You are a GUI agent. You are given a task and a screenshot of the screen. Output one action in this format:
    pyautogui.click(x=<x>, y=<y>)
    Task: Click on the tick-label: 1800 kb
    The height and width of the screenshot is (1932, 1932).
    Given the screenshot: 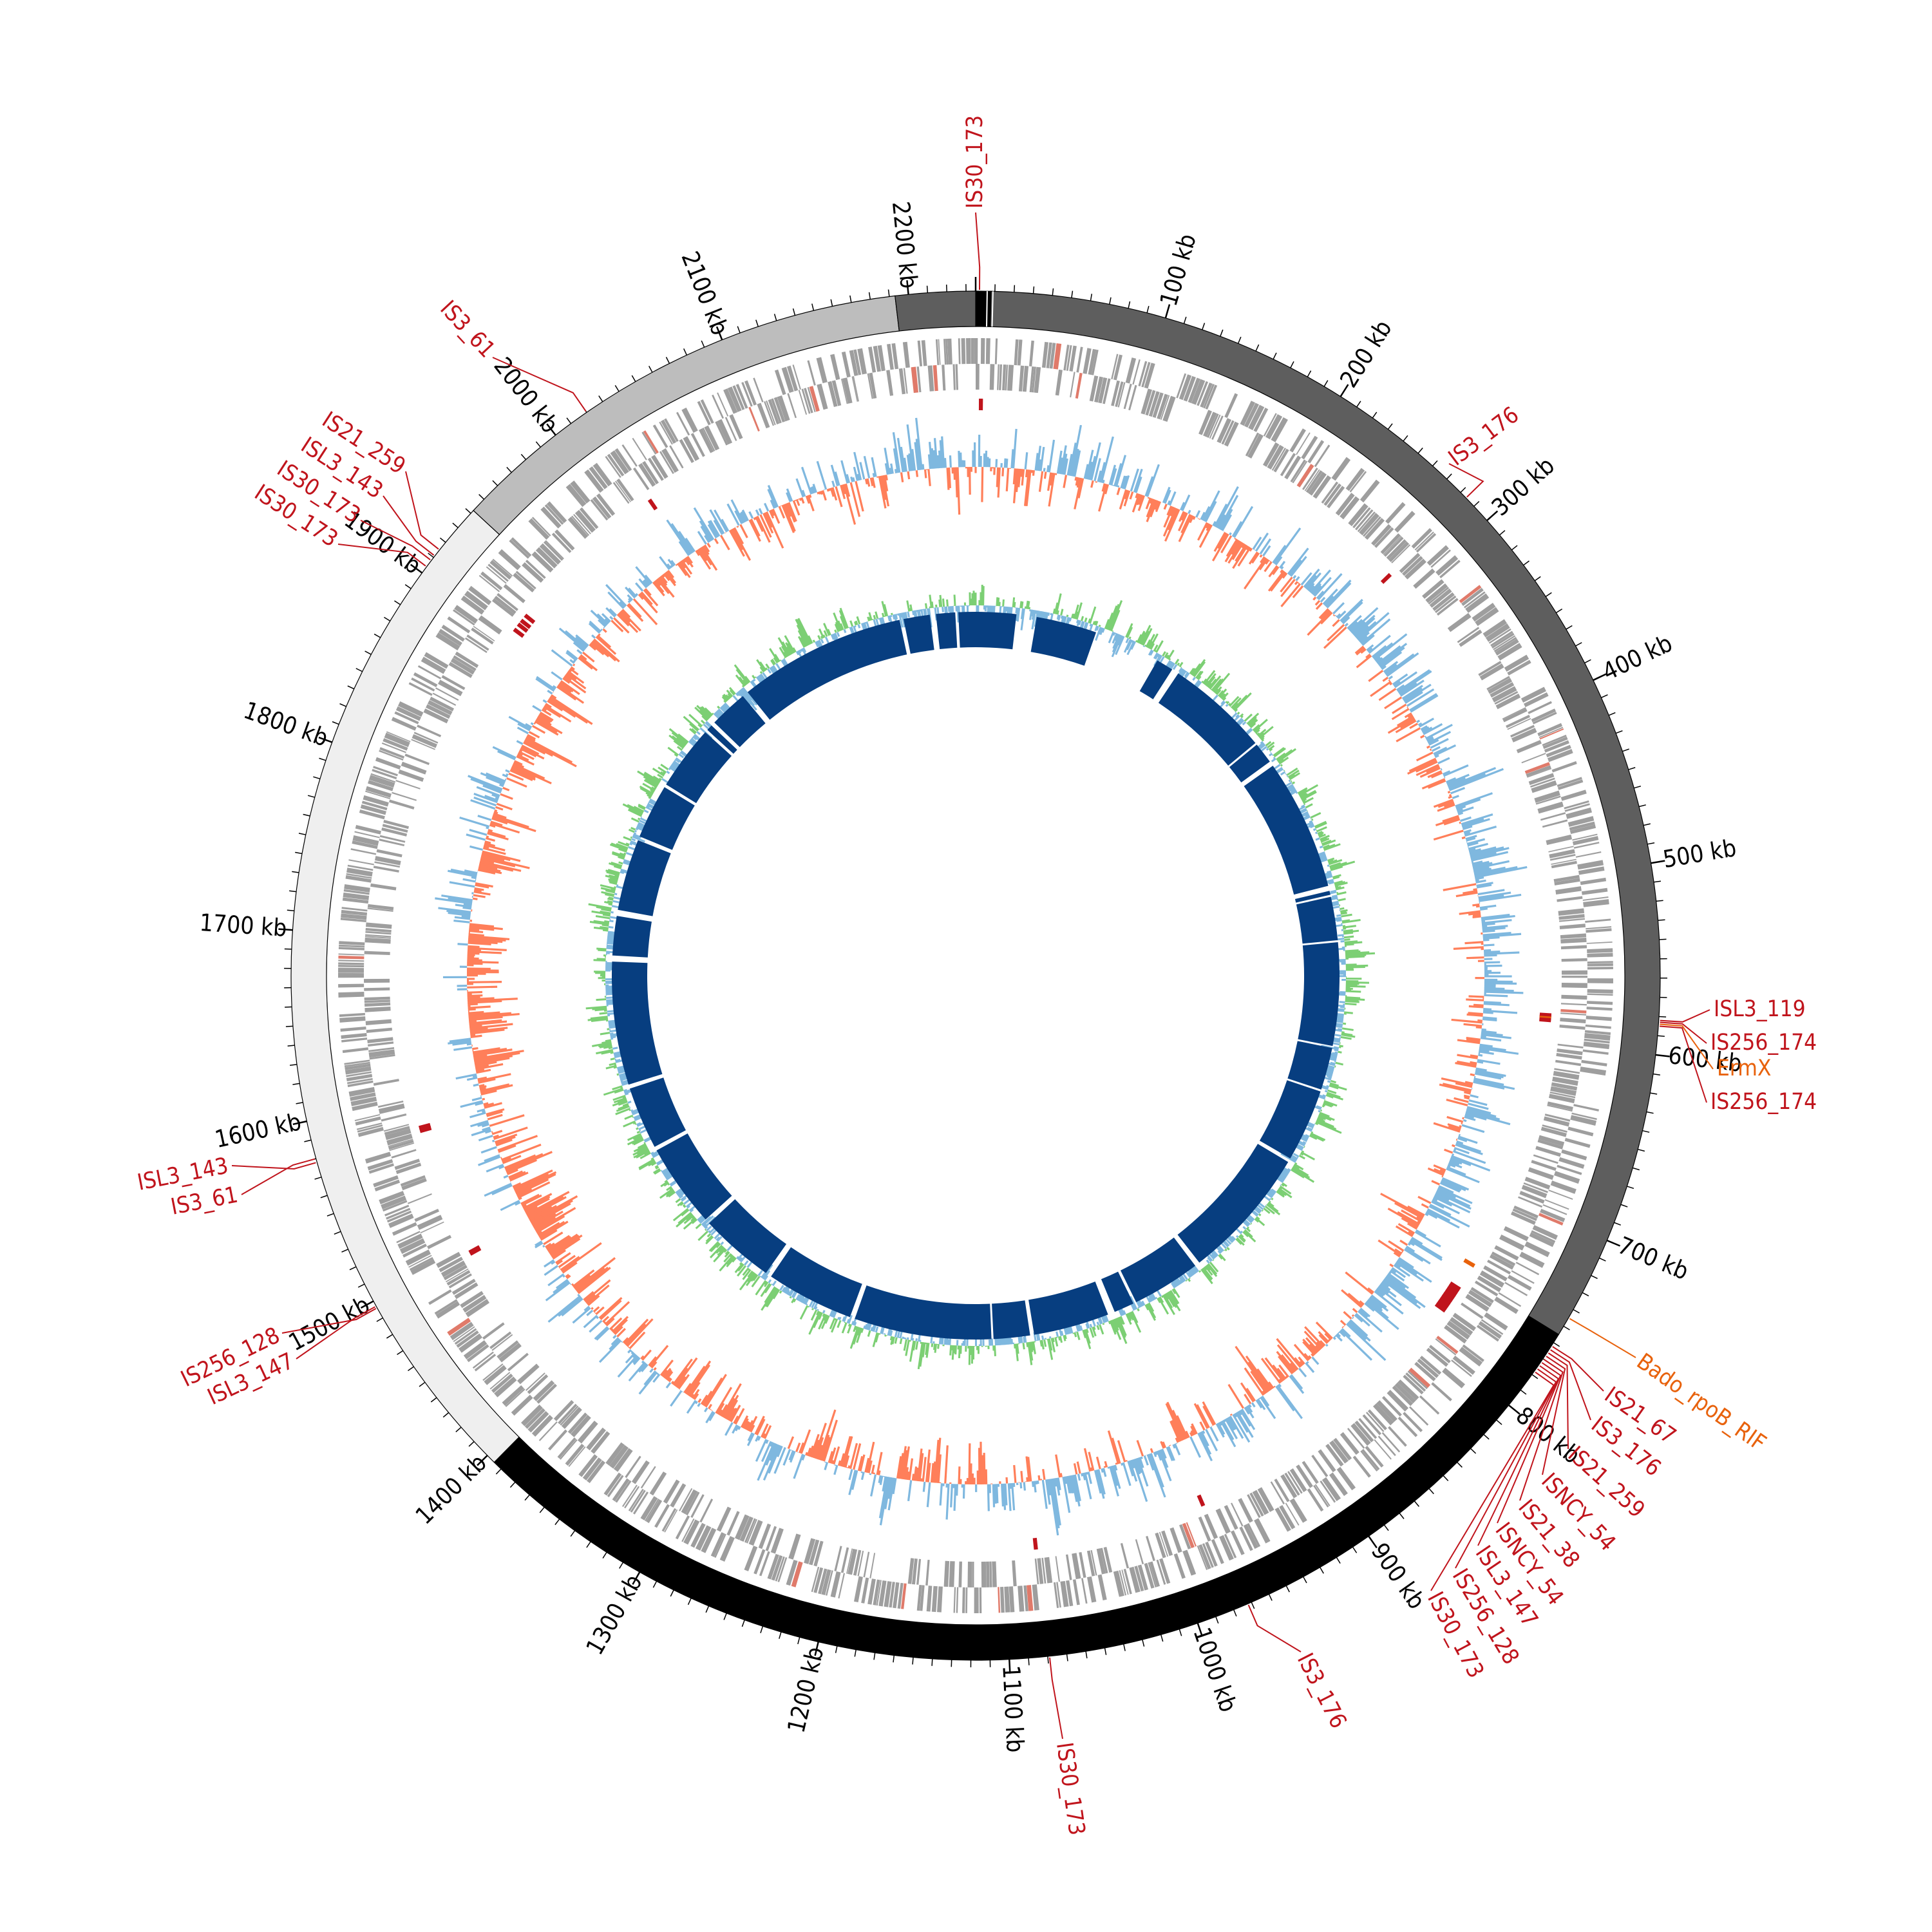 What is the action you would take?
    pyautogui.click(x=286, y=724)
    